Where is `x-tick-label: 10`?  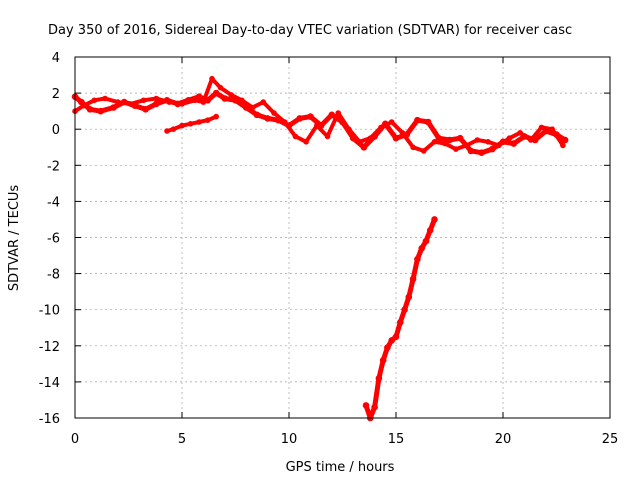 x-tick-label: 10 is located at coordinates (289, 439).